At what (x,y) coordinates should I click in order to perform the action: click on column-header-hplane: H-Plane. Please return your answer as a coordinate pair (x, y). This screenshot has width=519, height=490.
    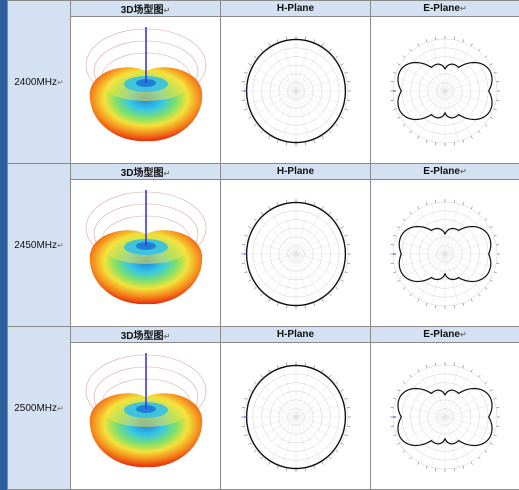
    Looking at the image, I should click on (295, 8).